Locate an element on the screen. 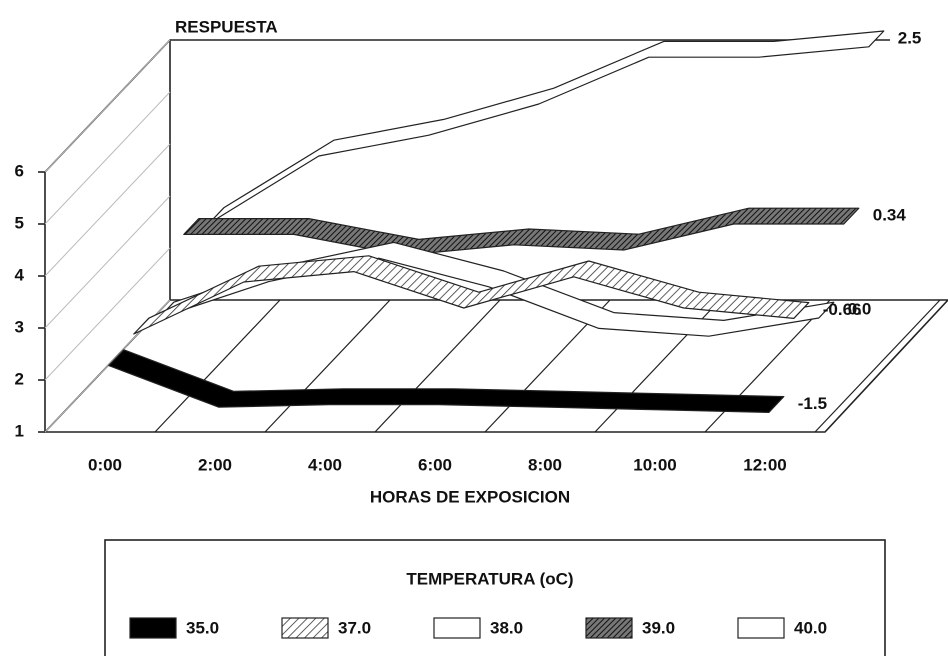 Image resolution: width=948 pixels, height=656 pixels. legend-label: 39.0 is located at coordinates (658, 627).